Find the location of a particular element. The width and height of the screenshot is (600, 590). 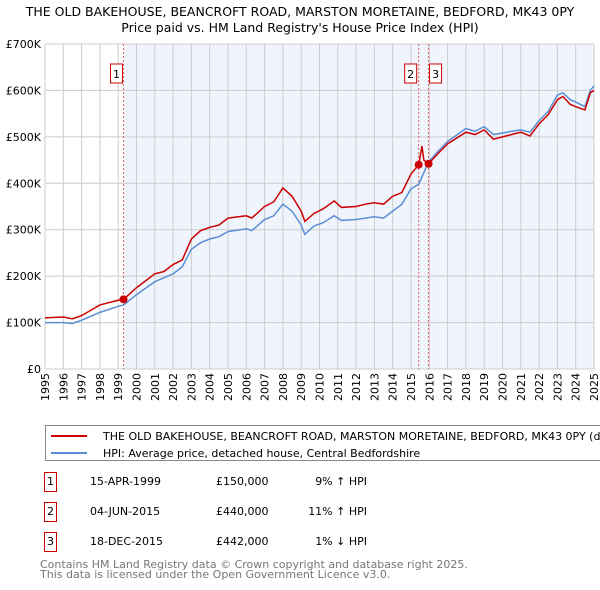

y-tick-label: £400K is located at coordinates (24, 183).